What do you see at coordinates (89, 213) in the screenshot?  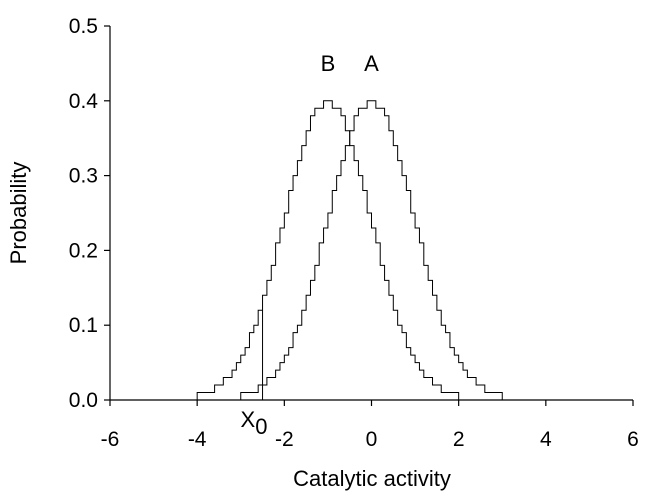 I see `y-axis-ticks: 0.0 0.1 0.2 0.3 0.4 0.5` at bounding box center [89, 213].